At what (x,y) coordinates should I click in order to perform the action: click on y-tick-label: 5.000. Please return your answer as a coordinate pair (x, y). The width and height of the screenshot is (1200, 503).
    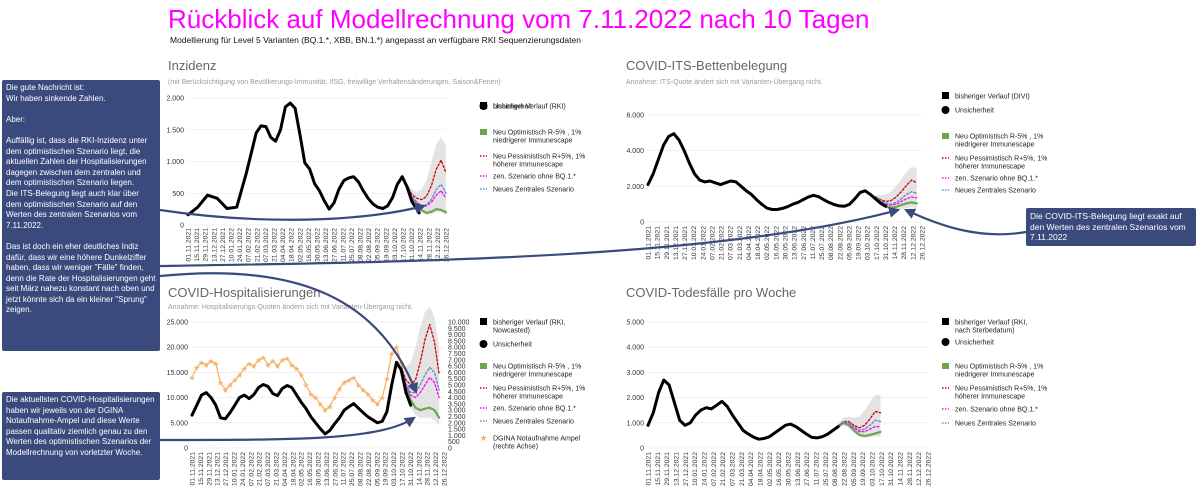
    Looking at the image, I should click on (635, 323).